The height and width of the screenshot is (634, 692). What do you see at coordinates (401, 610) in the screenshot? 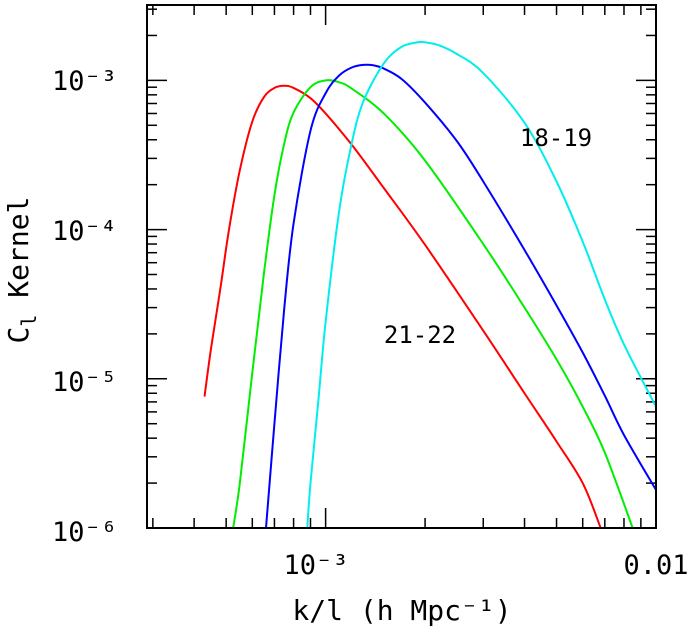
I see `x-axis-label: k/l (h Mpc⁻¹)` at bounding box center [401, 610].